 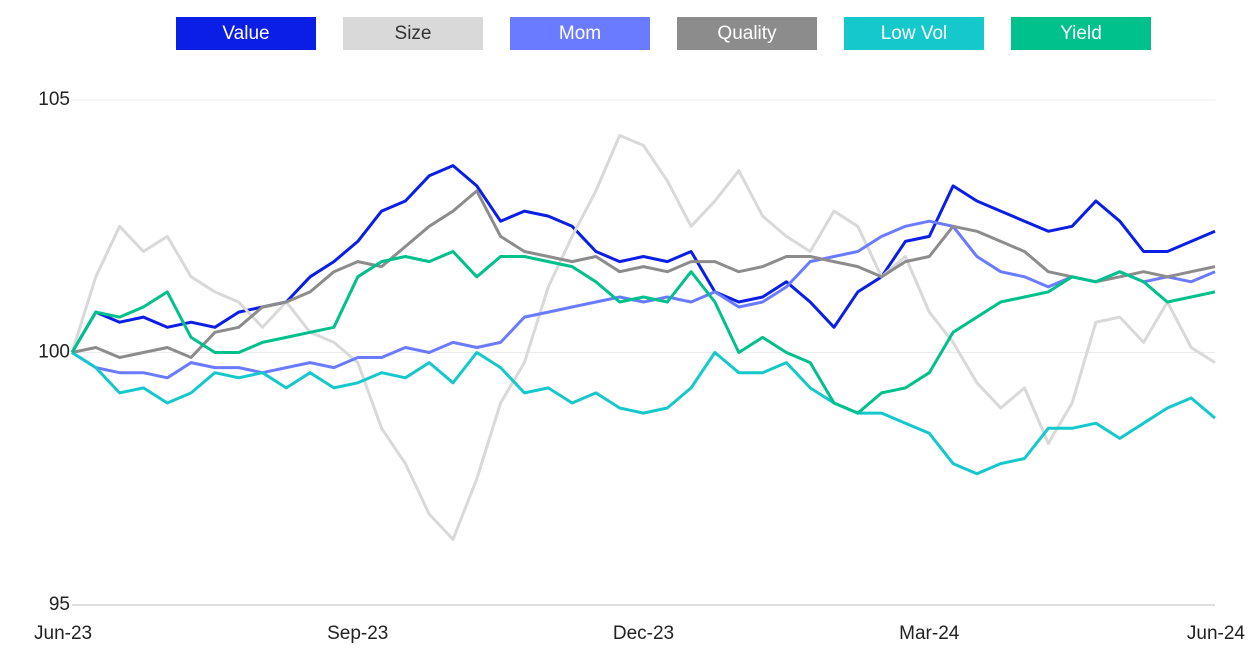 What do you see at coordinates (357, 633) in the screenshot?
I see `x-tick-label: Sep-23` at bounding box center [357, 633].